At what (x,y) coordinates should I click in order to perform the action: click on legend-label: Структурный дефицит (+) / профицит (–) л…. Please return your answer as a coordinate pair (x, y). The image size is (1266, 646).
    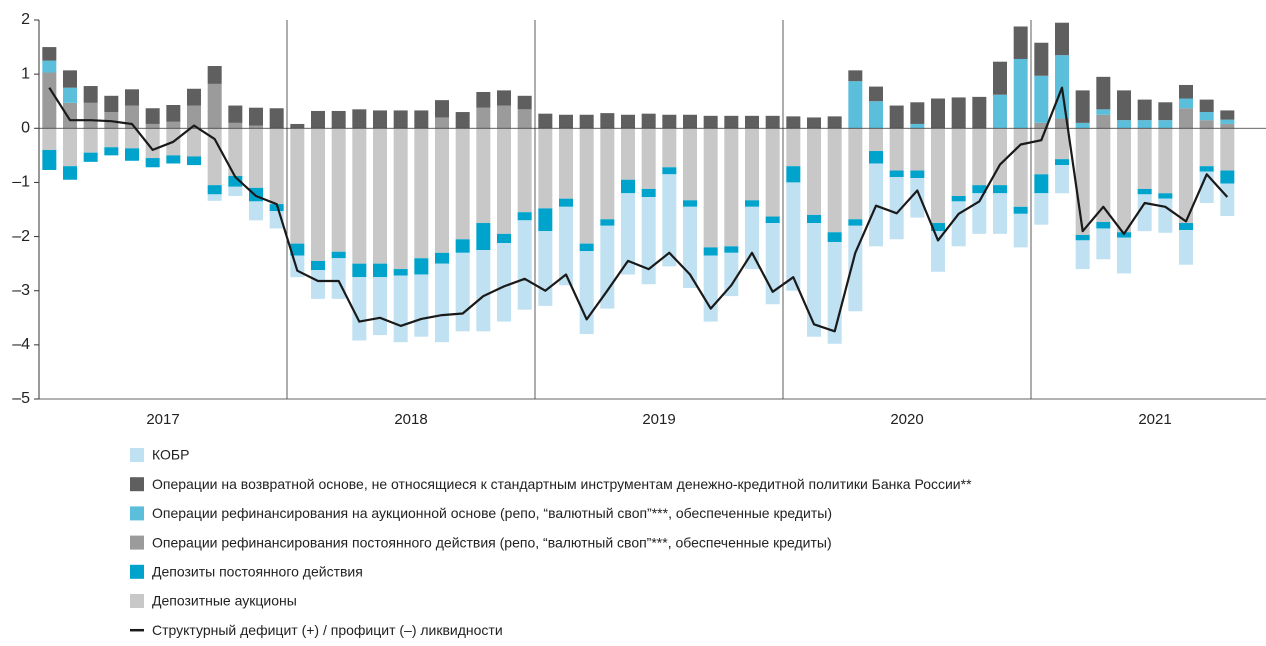
    Looking at the image, I should click on (327, 630).